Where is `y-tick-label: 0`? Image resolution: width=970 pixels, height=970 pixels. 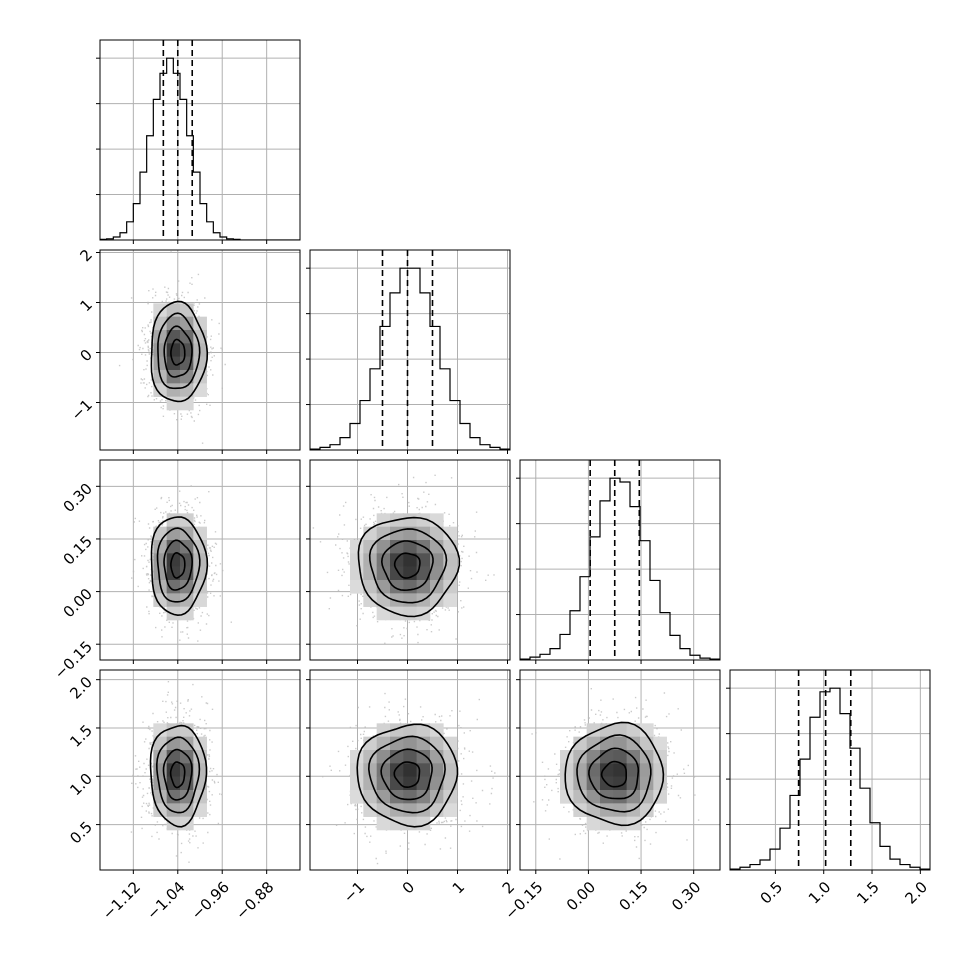
y-tick-label: 0 is located at coordinates (86, 355).